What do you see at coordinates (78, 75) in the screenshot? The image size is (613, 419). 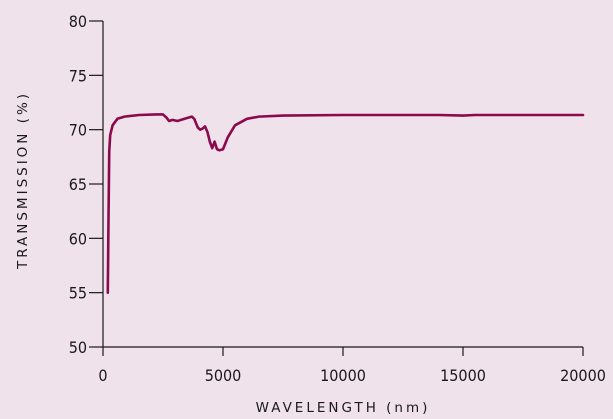 I see `y-tick-label: 75` at bounding box center [78, 75].